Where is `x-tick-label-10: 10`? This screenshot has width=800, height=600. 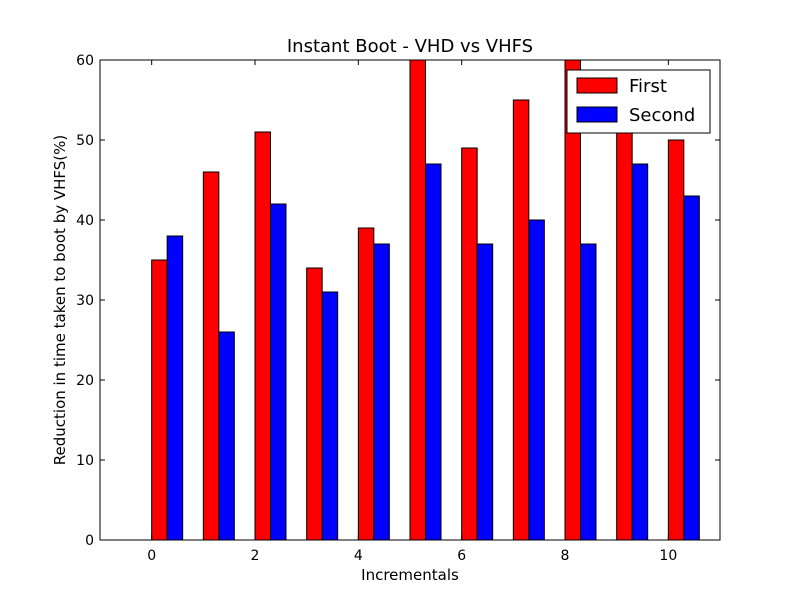
x-tick-label-10: 10 is located at coordinates (668, 556).